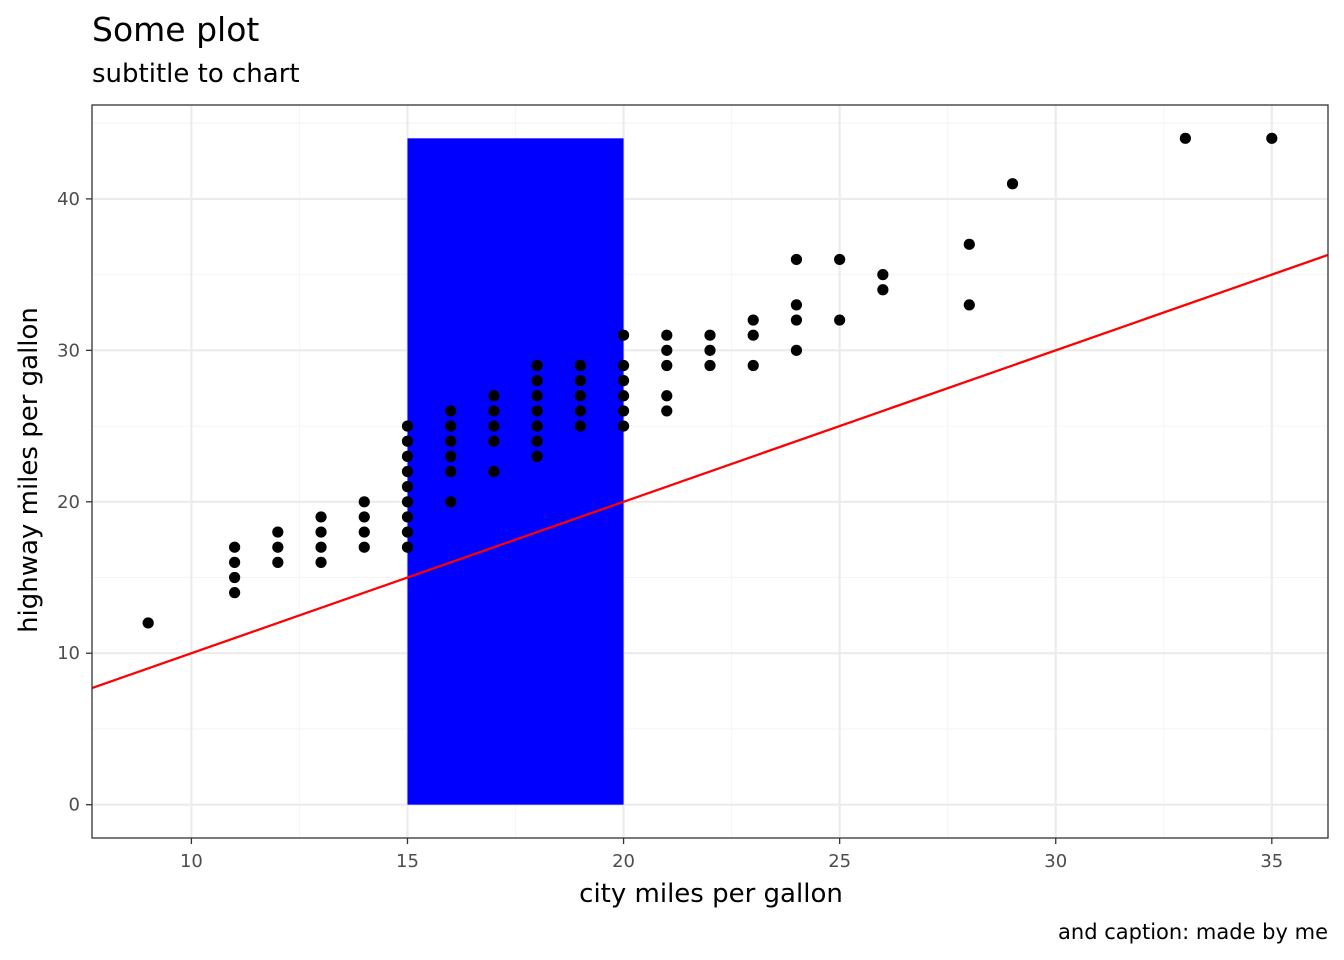 The width and height of the screenshot is (1344, 960). I want to click on y-tick-label: 40, so click(68, 199).